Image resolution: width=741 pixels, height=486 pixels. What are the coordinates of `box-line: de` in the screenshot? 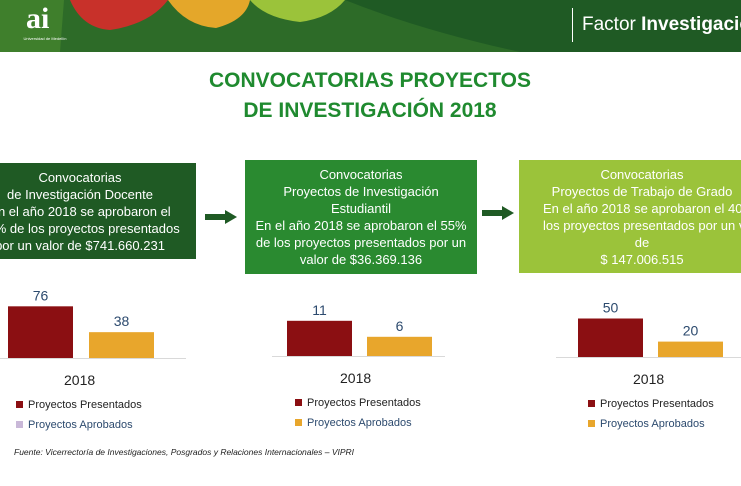 It's located at (642, 242).